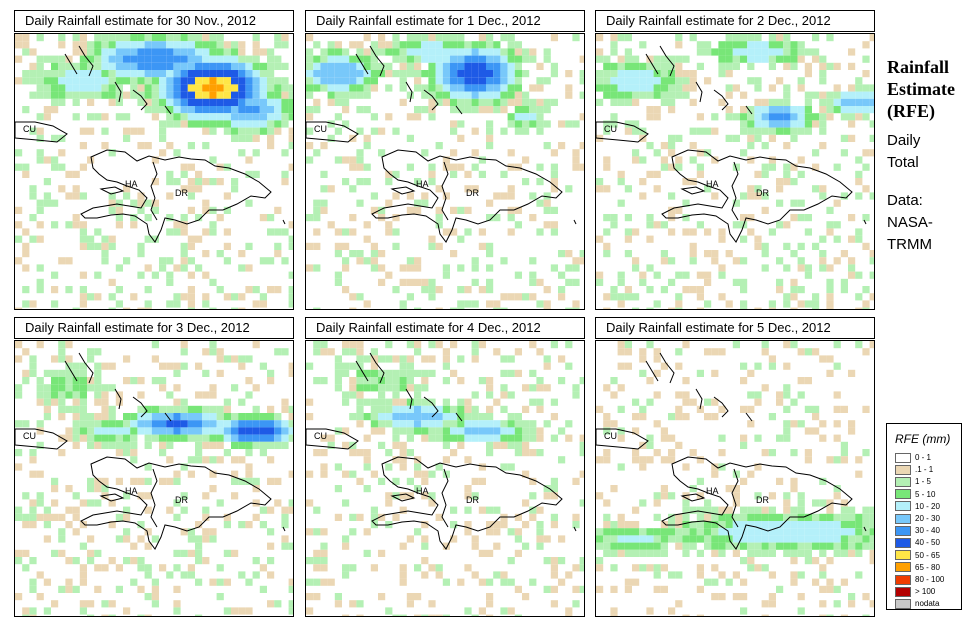 The width and height of the screenshot is (971, 635). I want to click on country-label-dominican_republic: DR, so click(181, 500).